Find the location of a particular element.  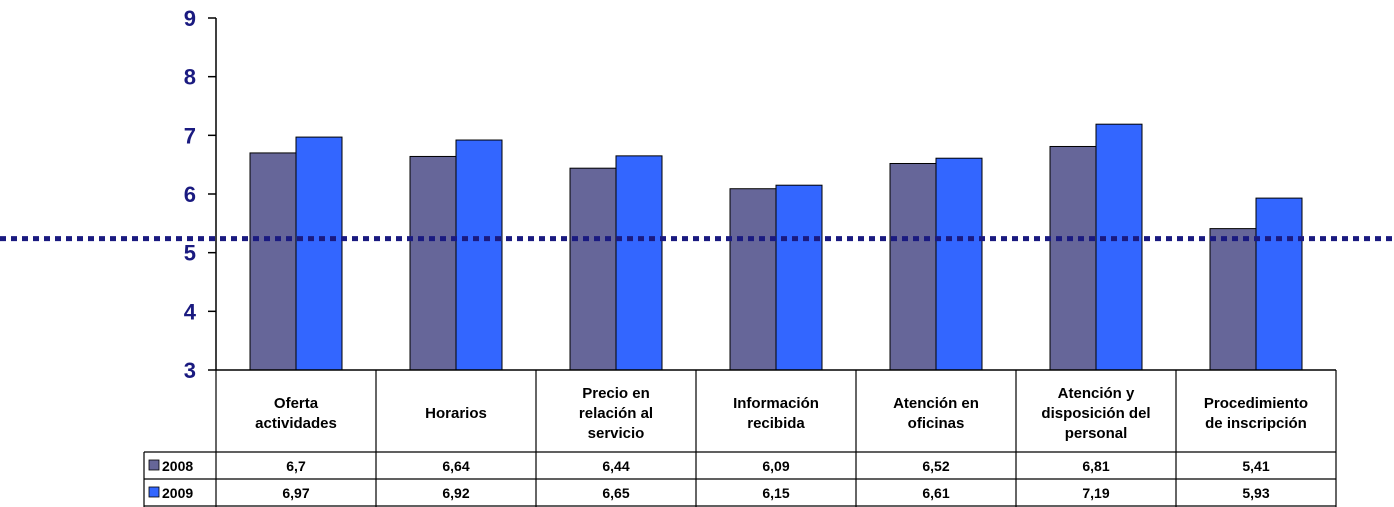

category-label: Atención en is located at coordinates (936, 403).